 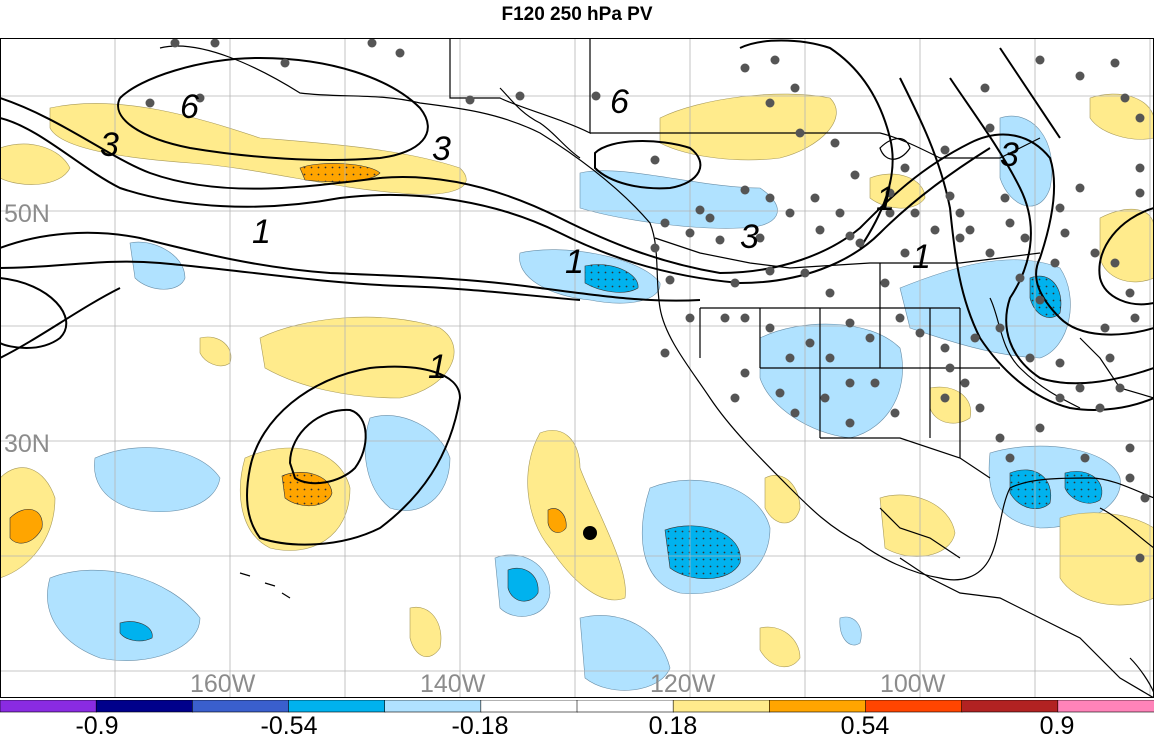 What do you see at coordinates (865, 726) in the screenshot?
I see `colorbar-tick-label: 0.54` at bounding box center [865, 726].